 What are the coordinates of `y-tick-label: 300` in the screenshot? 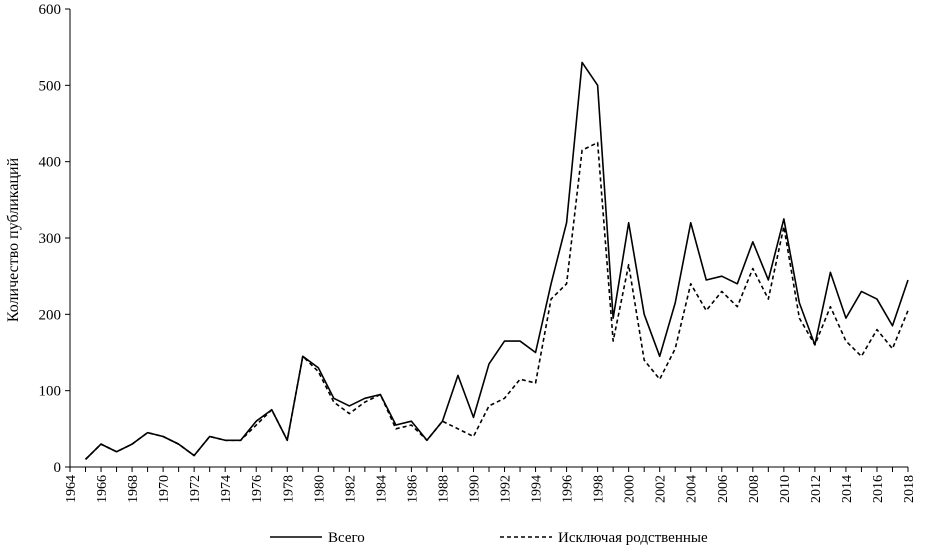 It's located at (50, 239).